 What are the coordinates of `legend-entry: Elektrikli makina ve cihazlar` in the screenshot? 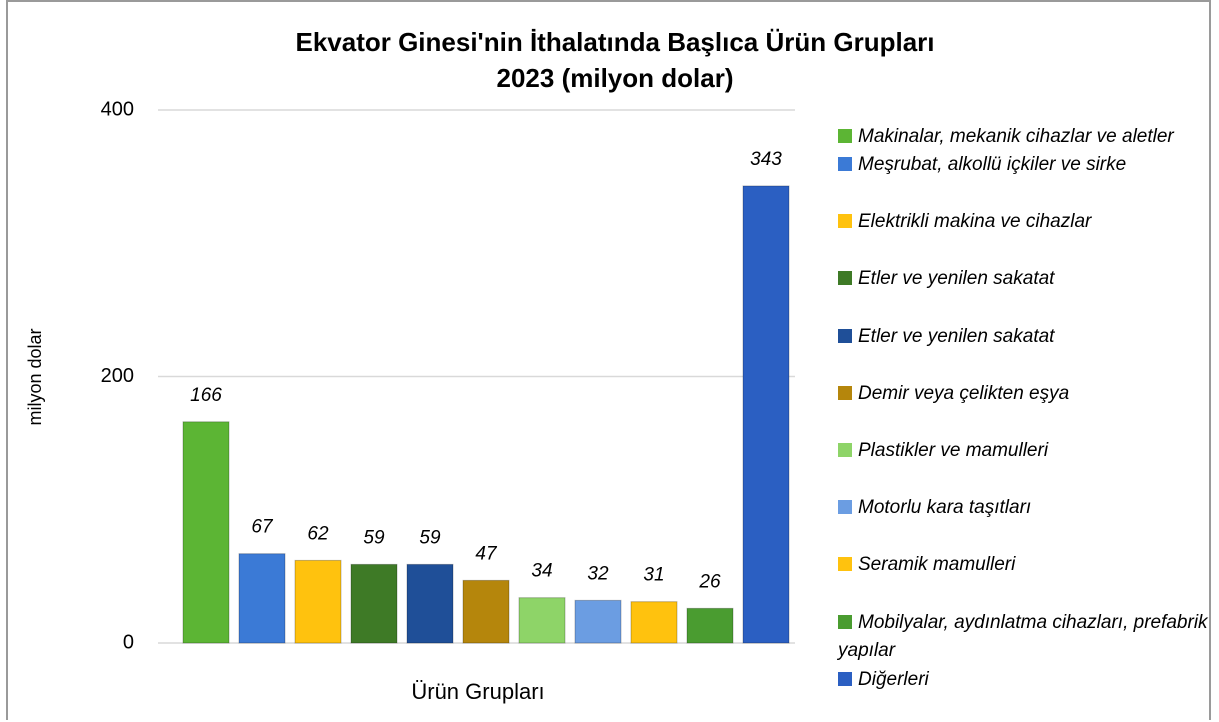 It's located at (1028, 222).